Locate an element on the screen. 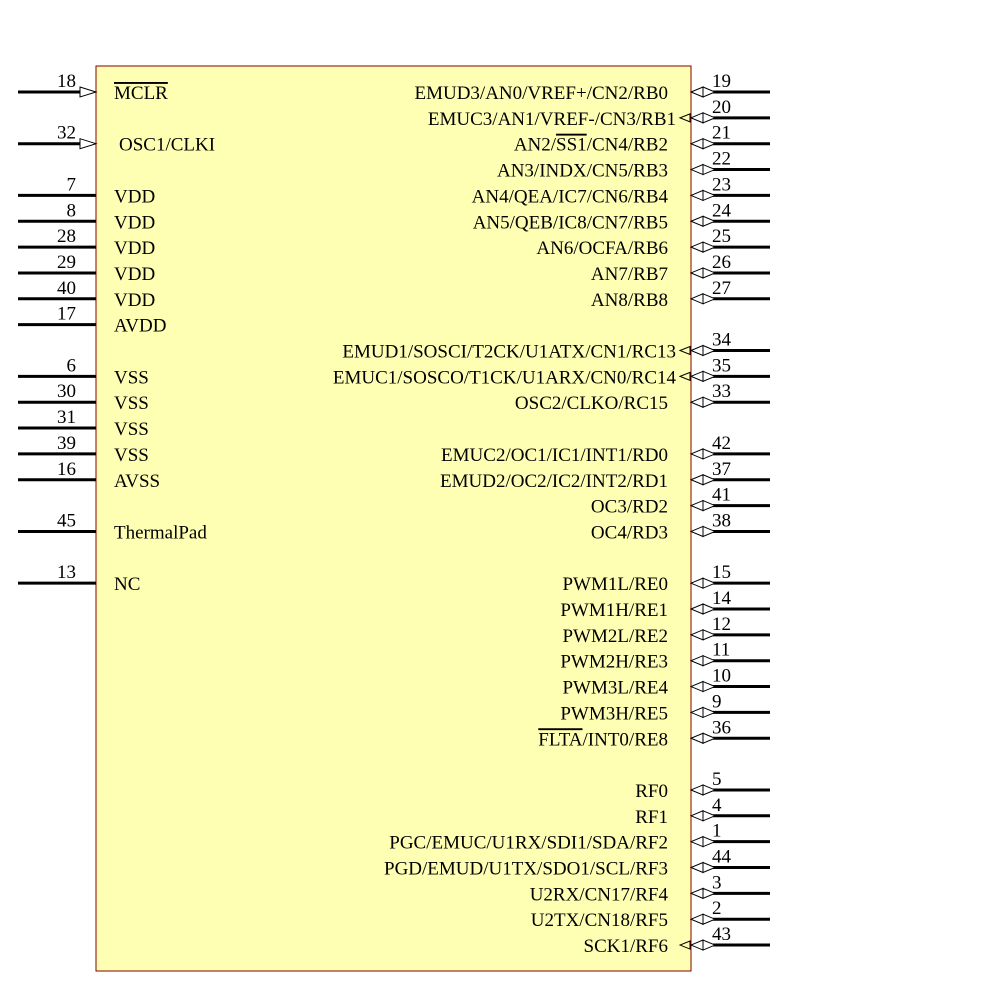  right-pin: 43 SCK1/RF6 is located at coordinates (677, 940).